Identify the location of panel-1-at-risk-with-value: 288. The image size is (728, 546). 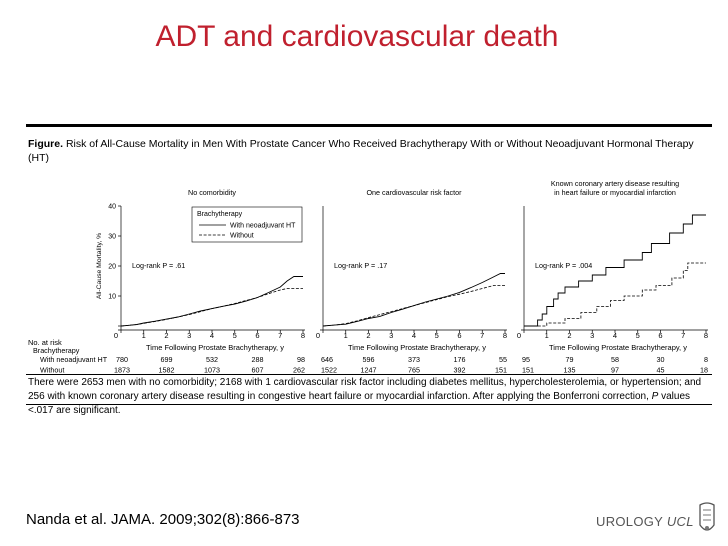
(258, 359).